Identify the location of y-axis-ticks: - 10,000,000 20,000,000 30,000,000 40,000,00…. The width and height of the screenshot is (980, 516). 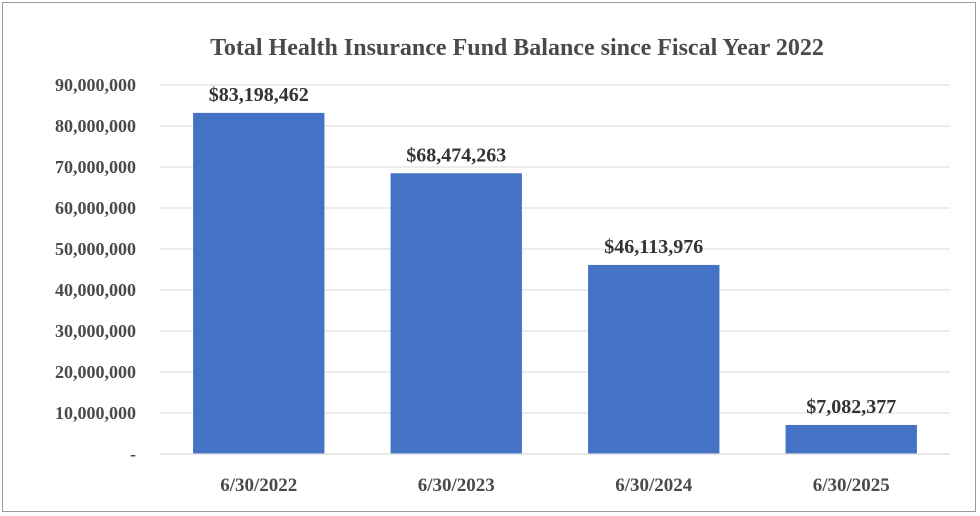
(95, 269).